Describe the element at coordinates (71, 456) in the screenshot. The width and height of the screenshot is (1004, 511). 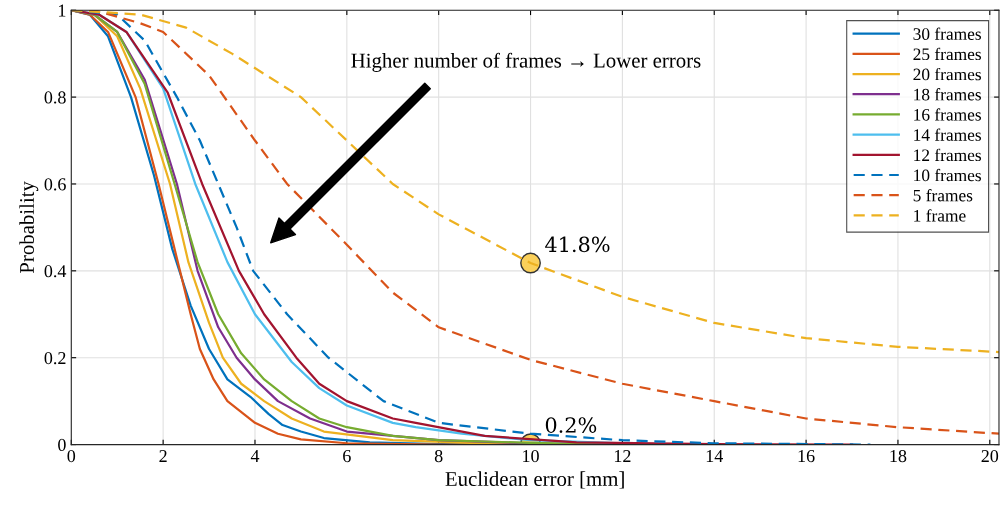
I see `x-tick-label: 0` at that location.